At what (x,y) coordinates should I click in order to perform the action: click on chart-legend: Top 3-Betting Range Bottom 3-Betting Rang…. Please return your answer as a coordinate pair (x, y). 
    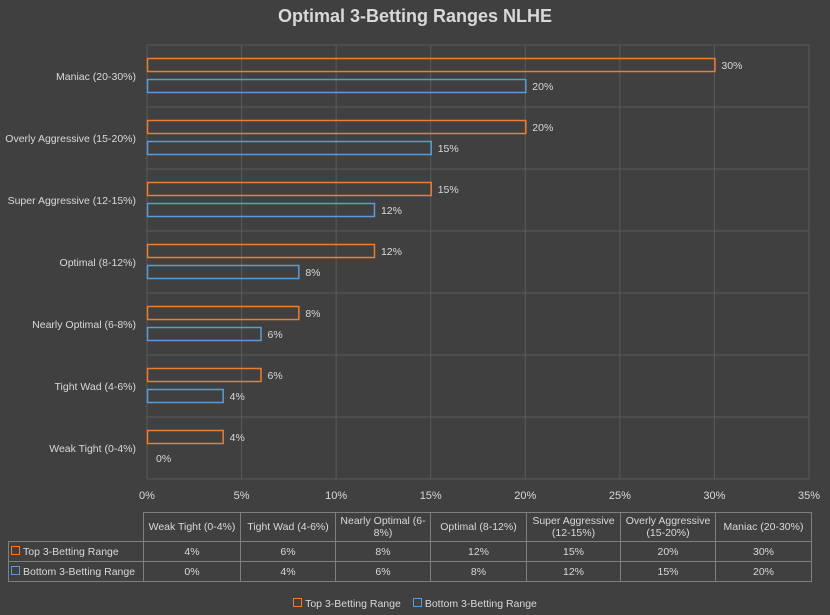
    Looking at the image, I should click on (415, 604).